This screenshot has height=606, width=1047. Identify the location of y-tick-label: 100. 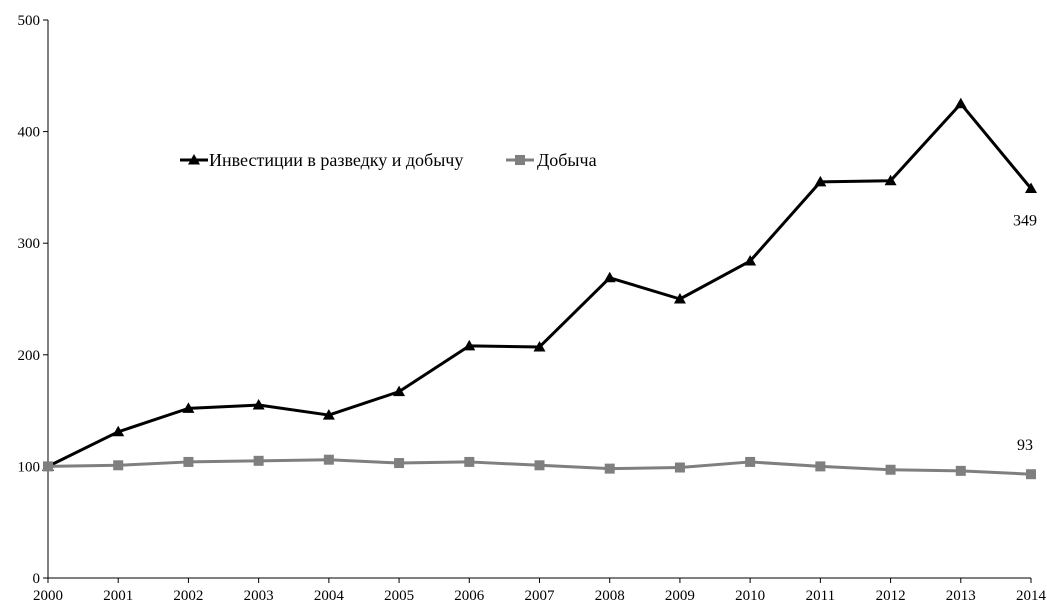
(29, 467).